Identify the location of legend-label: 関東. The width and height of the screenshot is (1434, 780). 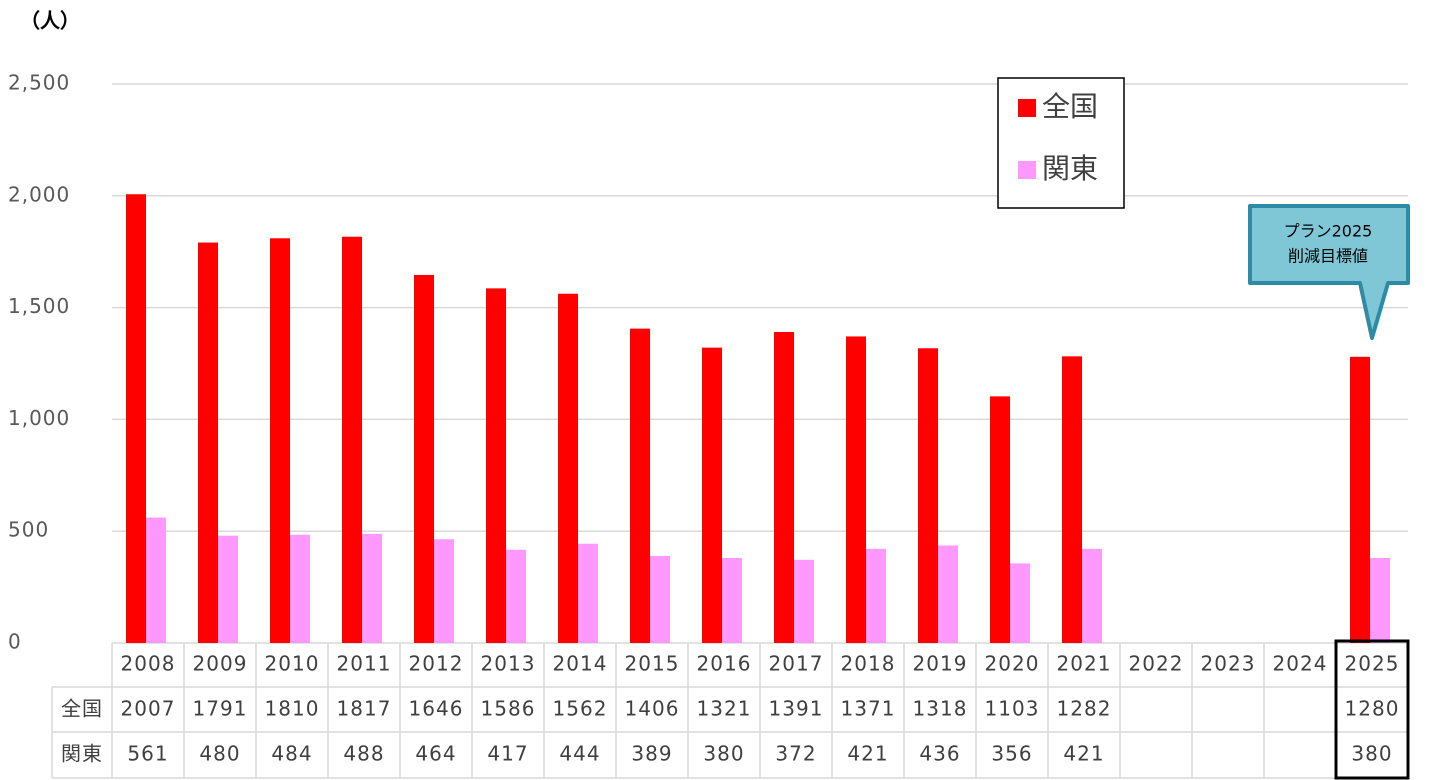
(1070, 168).